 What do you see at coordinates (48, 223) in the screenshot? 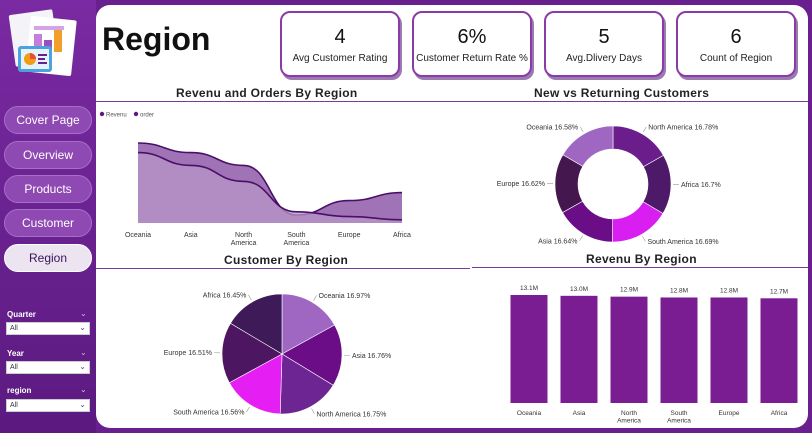
I see `nav-customer-button: Customer` at bounding box center [48, 223].